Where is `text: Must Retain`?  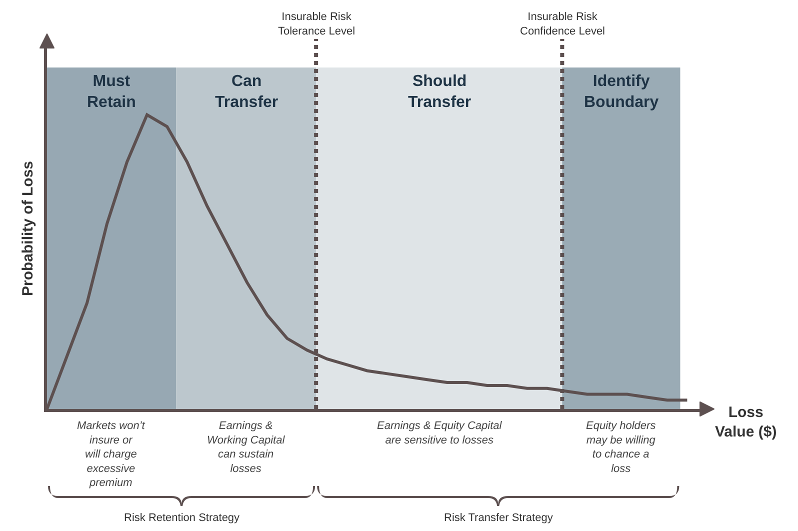 text: Must Retain is located at coordinates (111, 92).